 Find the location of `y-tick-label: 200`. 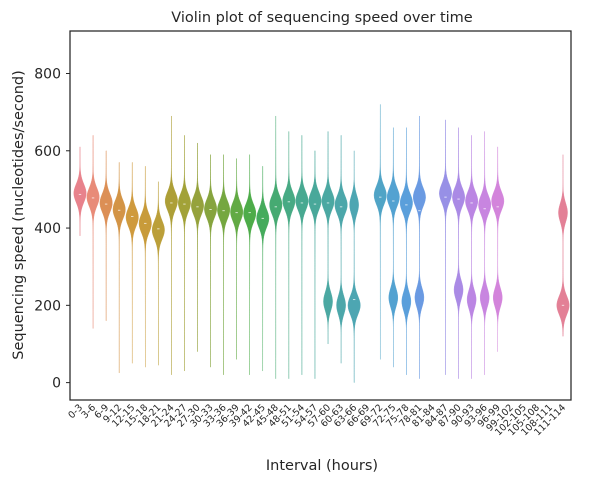

y-tick-label: 200 is located at coordinates (47, 306).